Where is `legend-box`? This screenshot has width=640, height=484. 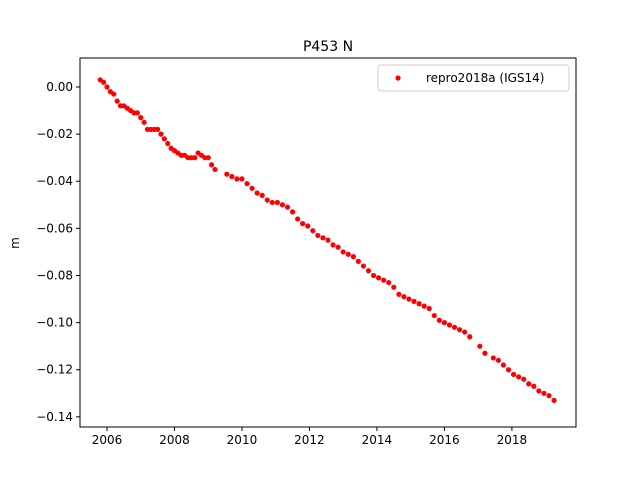
legend-box is located at coordinates (473, 78).